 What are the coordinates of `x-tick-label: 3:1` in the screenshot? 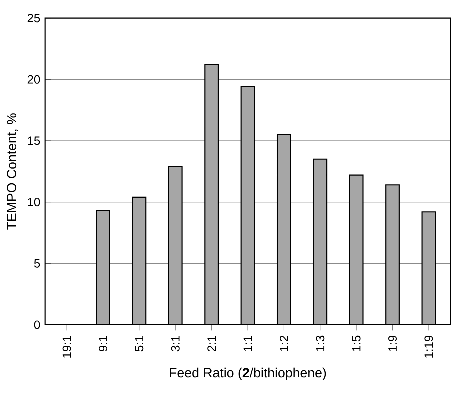 It's located at (175, 344).